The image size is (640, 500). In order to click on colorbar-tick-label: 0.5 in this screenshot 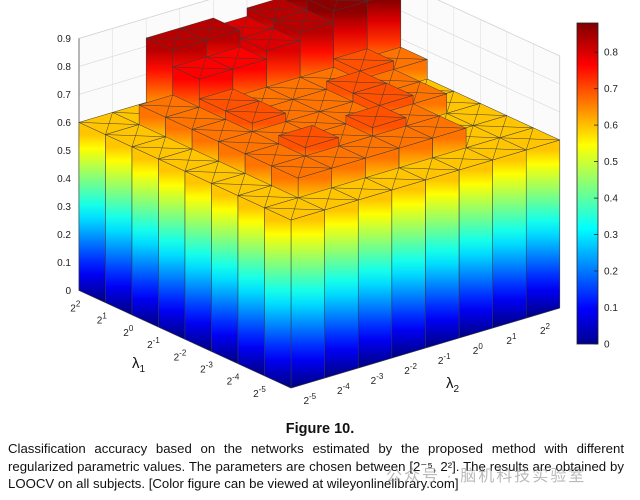, I will do `click(611, 162)`.